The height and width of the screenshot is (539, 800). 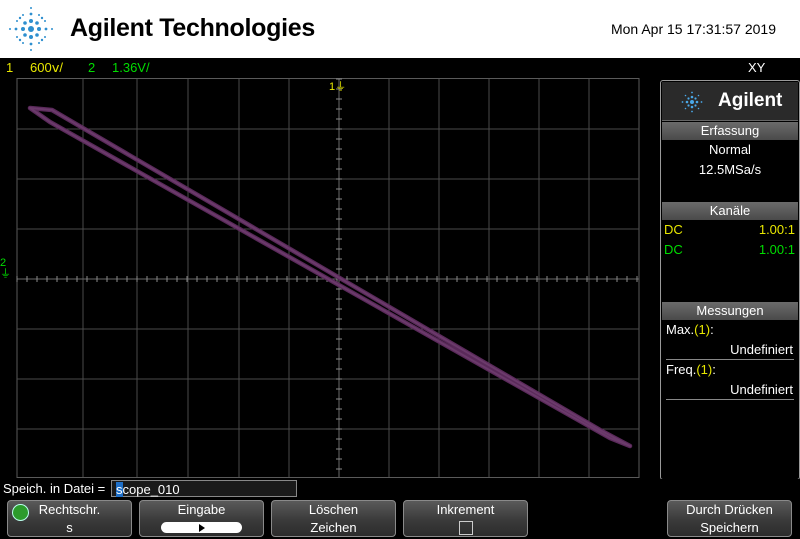 What do you see at coordinates (730, 169) in the screenshot?
I see `sample-rate: 12.5MSa/s` at bounding box center [730, 169].